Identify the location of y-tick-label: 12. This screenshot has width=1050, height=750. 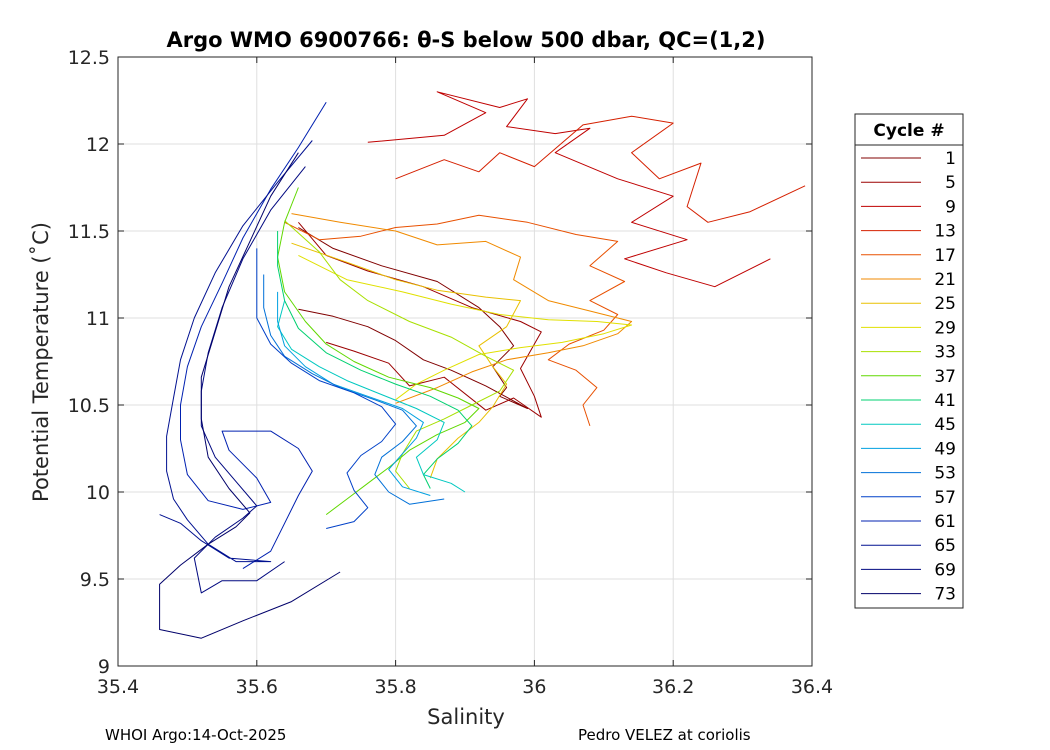
(98, 145).